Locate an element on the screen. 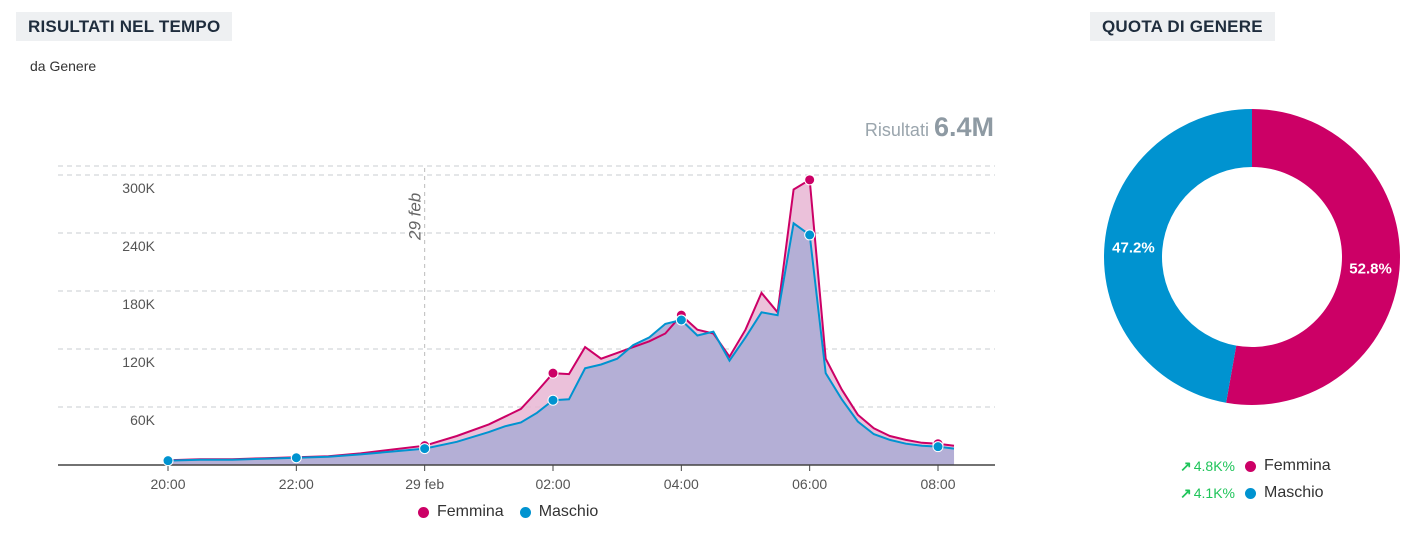 This screenshot has width=1414, height=542. legend-maschio: Maschio is located at coordinates (559, 512).